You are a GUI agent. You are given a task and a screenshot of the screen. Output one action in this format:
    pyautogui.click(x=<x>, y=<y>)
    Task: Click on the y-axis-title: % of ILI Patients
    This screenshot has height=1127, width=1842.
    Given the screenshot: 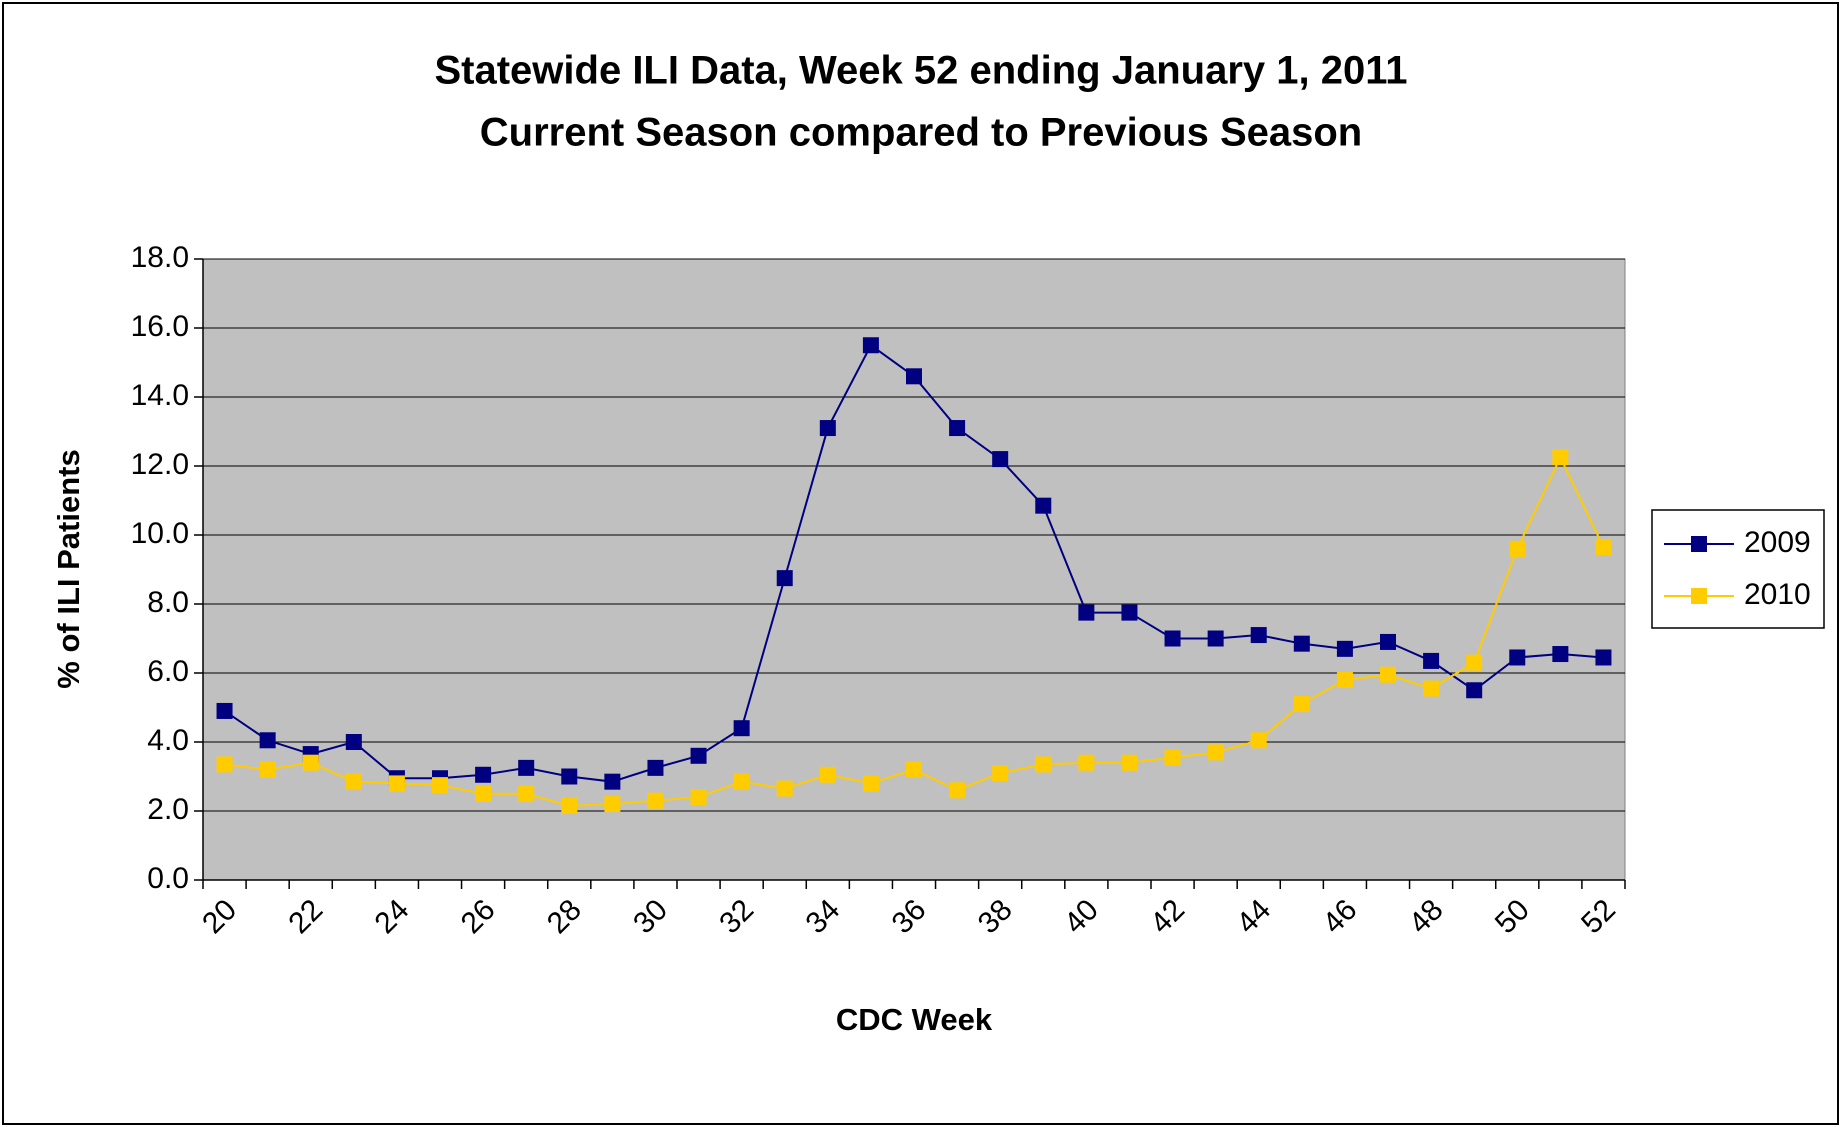 What is the action you would take?
    pyautogui.click(x=68, y=568)
    